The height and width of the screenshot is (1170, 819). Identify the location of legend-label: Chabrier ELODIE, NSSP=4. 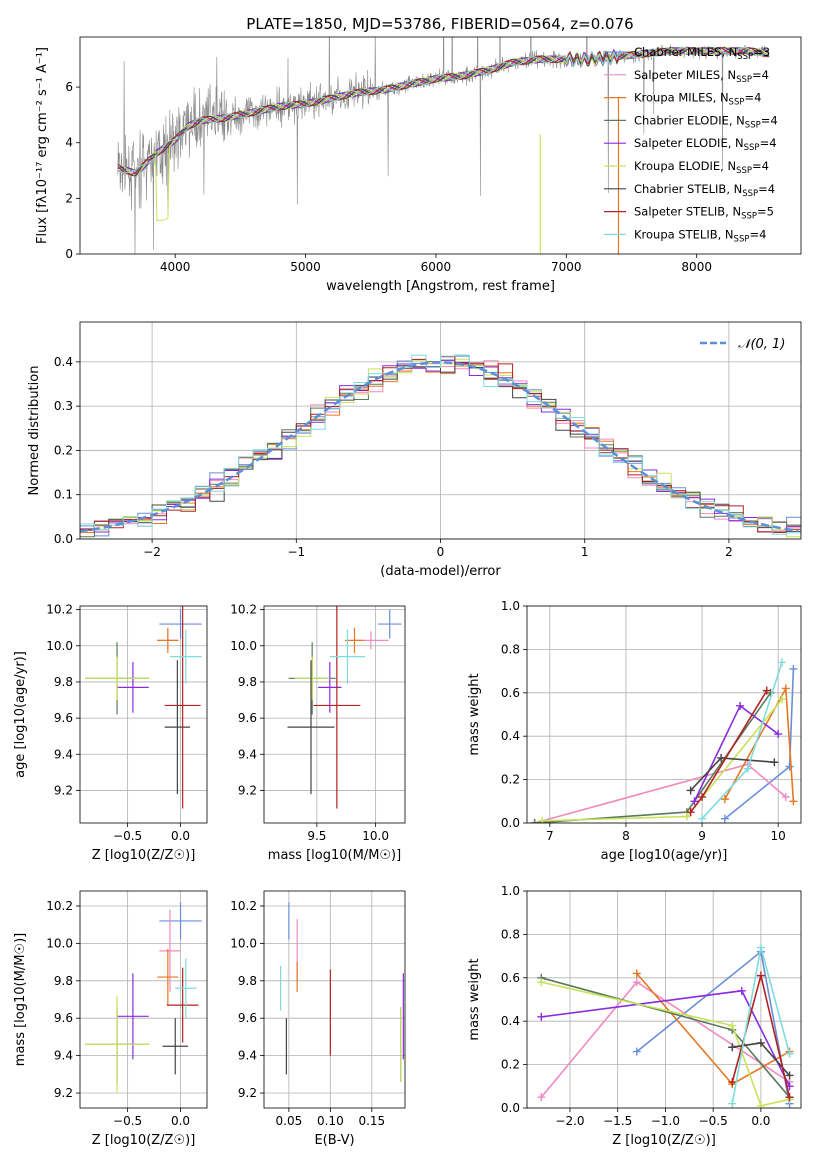
(706, 121).